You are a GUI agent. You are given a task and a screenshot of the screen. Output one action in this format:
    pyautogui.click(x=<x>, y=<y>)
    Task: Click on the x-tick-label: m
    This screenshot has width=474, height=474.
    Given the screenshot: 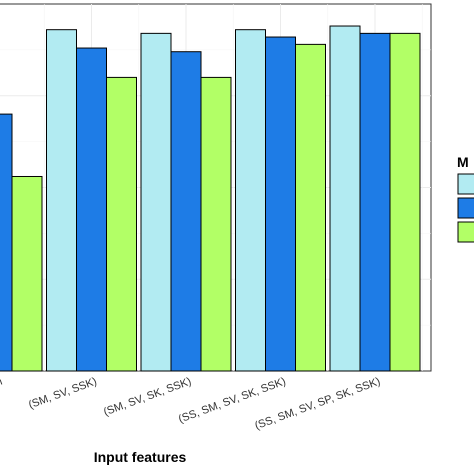 What is the action you would take?
    pyautogui.click(x=2, y=383)
    